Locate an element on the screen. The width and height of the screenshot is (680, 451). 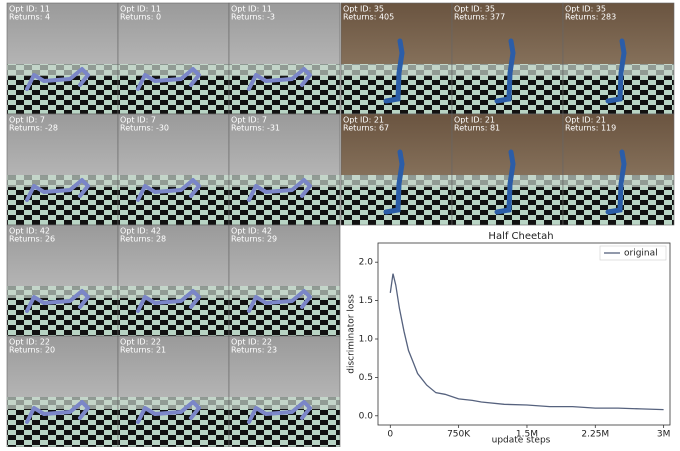
frame-border is located at coordinates (618, 169).